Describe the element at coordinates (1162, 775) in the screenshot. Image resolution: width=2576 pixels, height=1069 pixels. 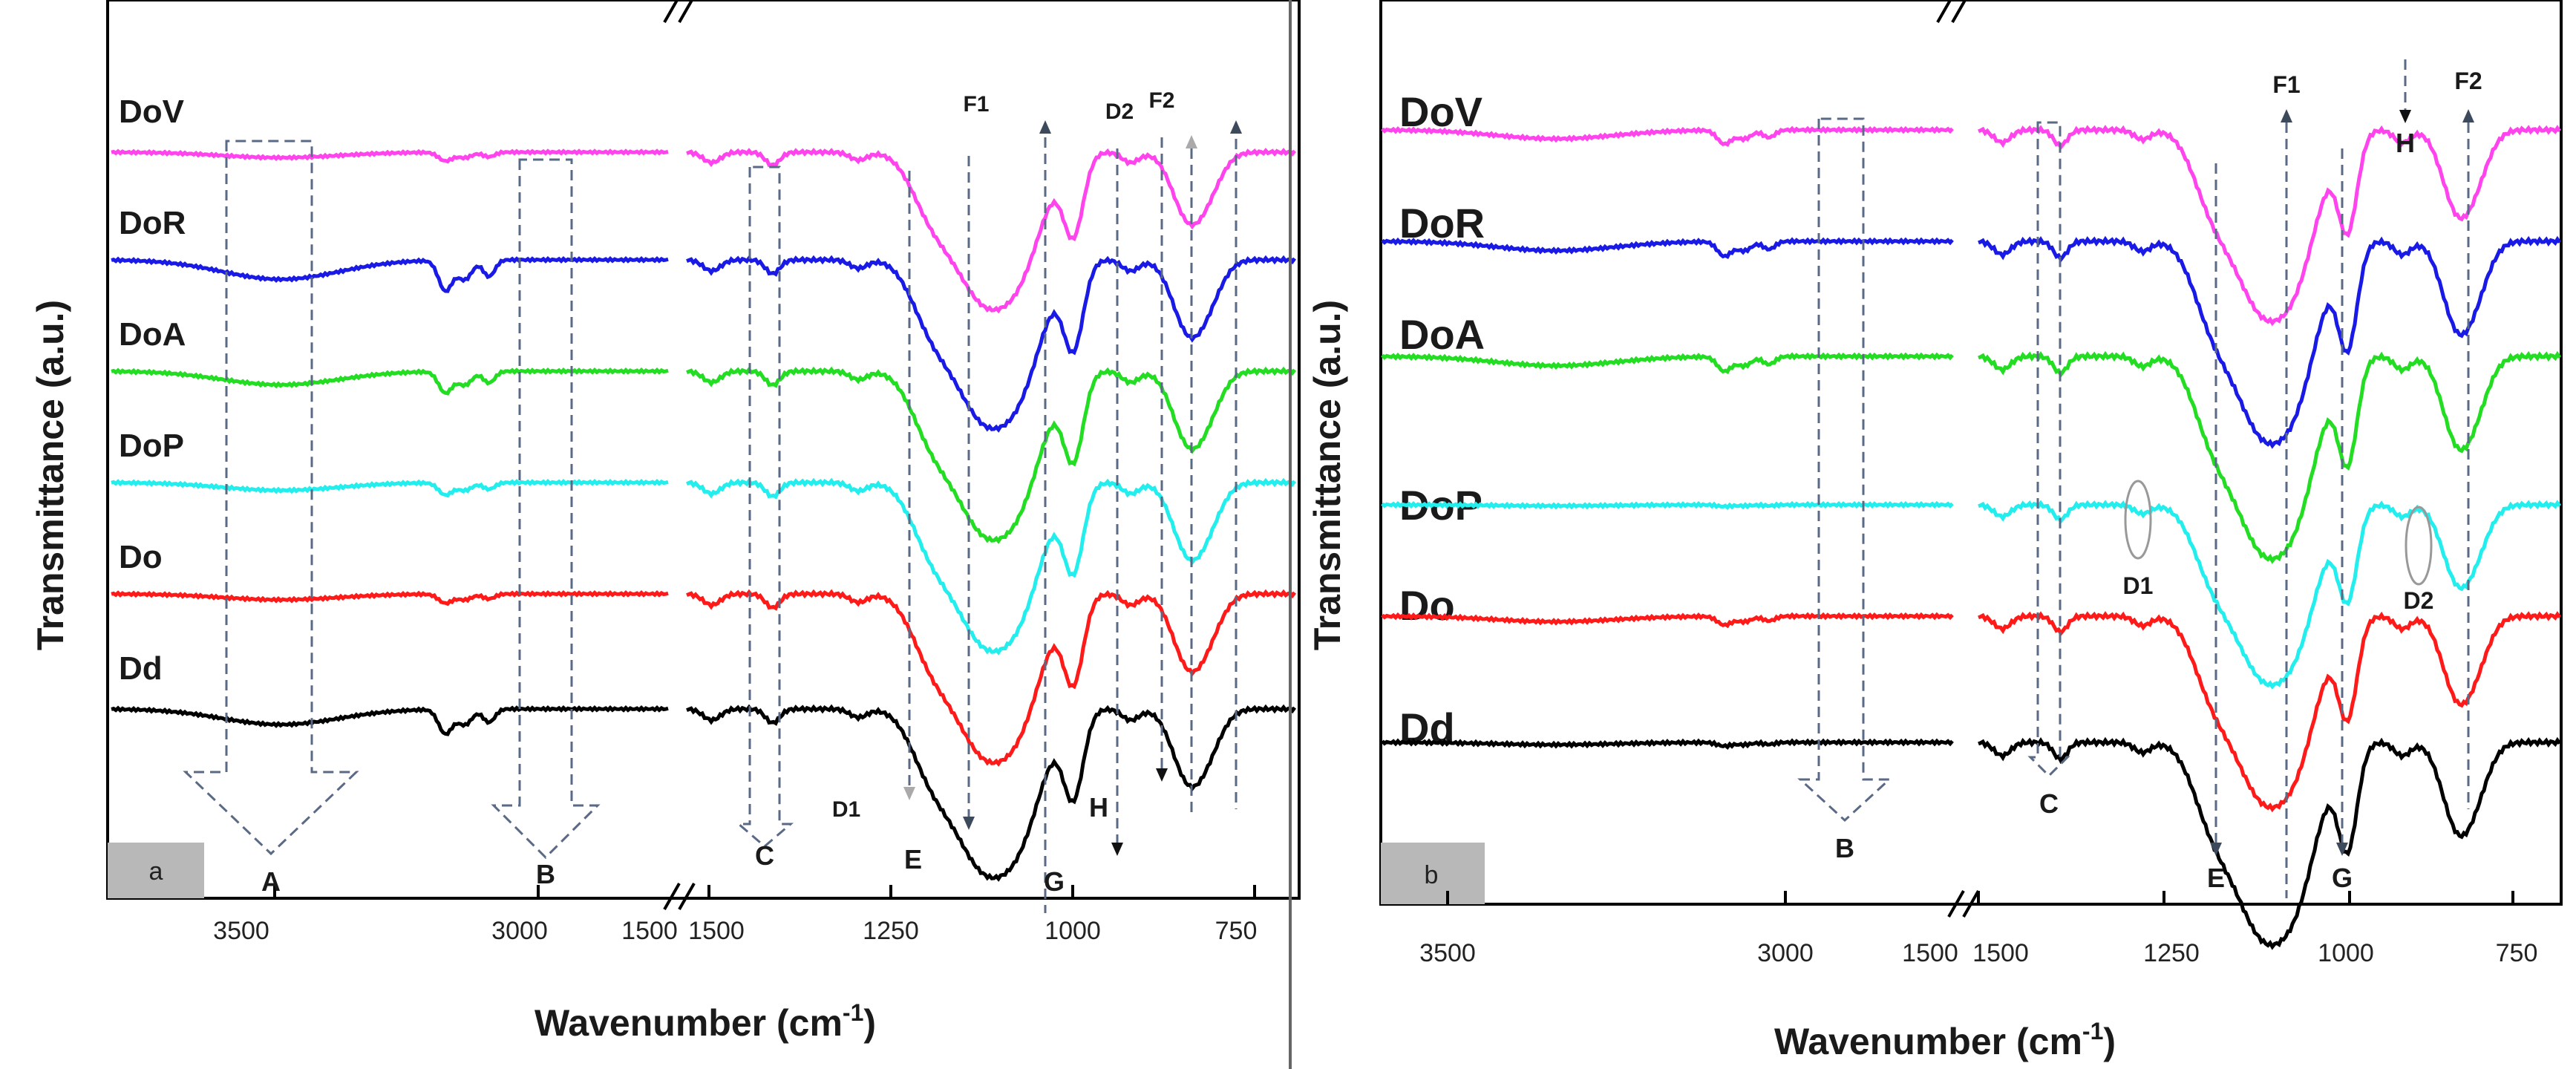
I see `panel-a-arrow-h` at that location.